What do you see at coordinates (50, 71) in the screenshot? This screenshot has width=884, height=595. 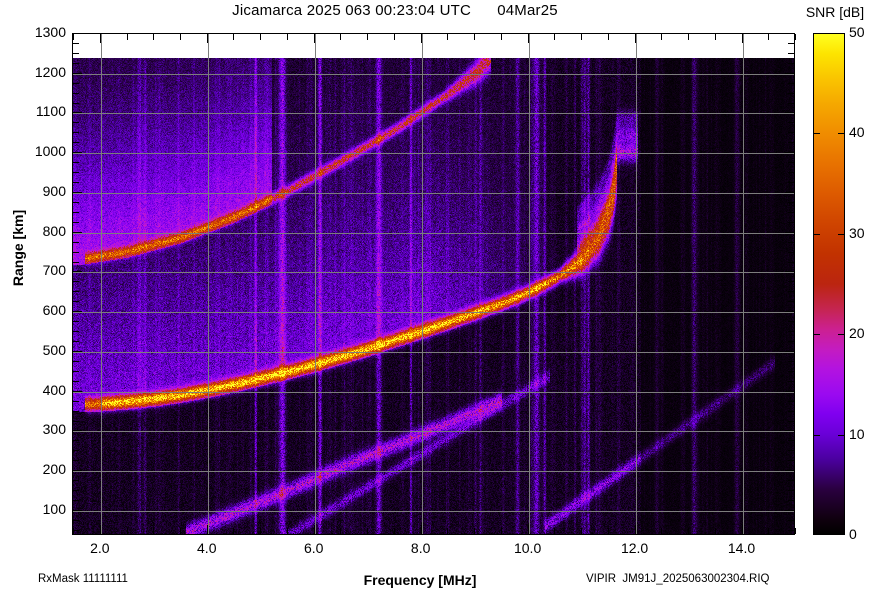 I see `y-tick-label: 1200` at bounding box center [50, 71].